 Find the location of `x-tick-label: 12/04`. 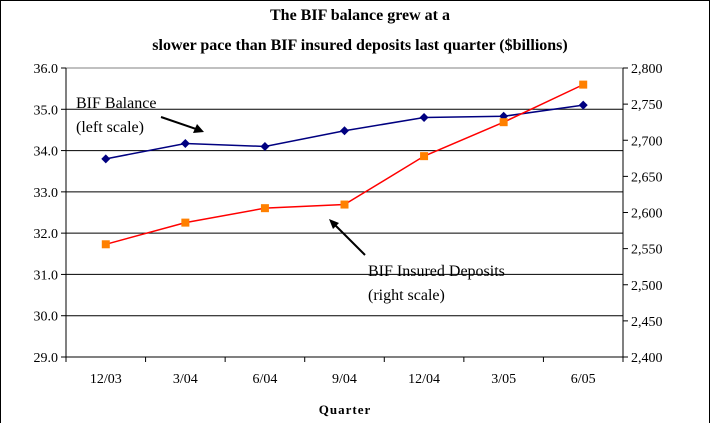

x-tick-label: 12/04 is located at coordinates (424, 379).